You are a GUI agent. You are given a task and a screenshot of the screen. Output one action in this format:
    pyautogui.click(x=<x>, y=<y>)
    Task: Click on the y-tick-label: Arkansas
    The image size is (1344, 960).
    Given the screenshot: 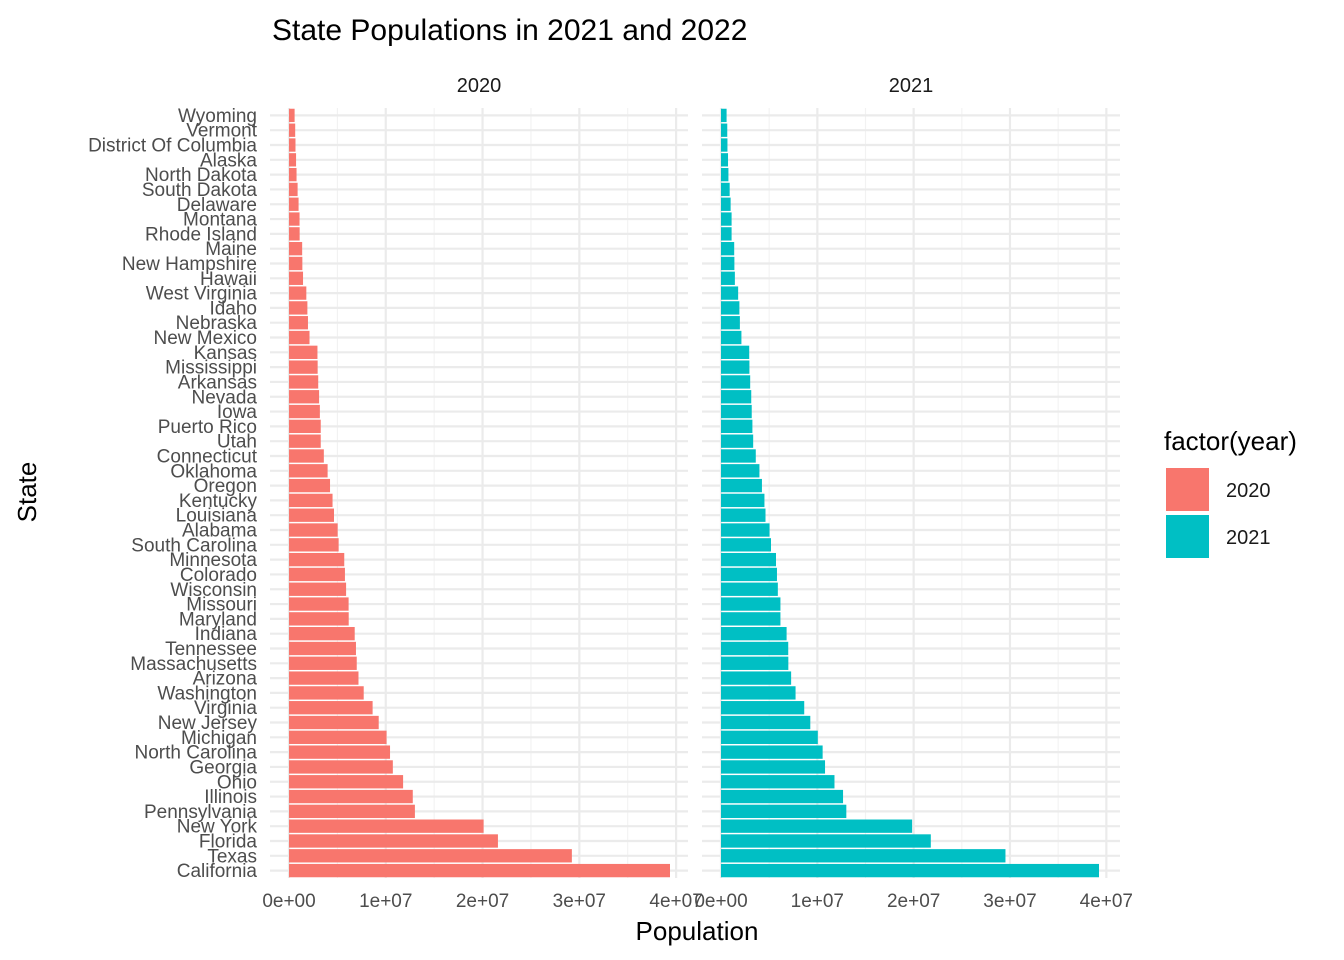 What is the action you would take?
    pyautogui.click(x=217, y=382)
    